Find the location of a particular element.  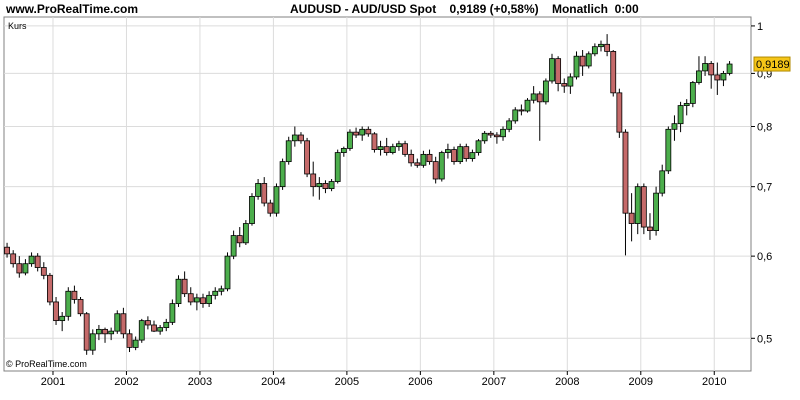

x-tick-label: 2003 is located at coordinates (200, 382).